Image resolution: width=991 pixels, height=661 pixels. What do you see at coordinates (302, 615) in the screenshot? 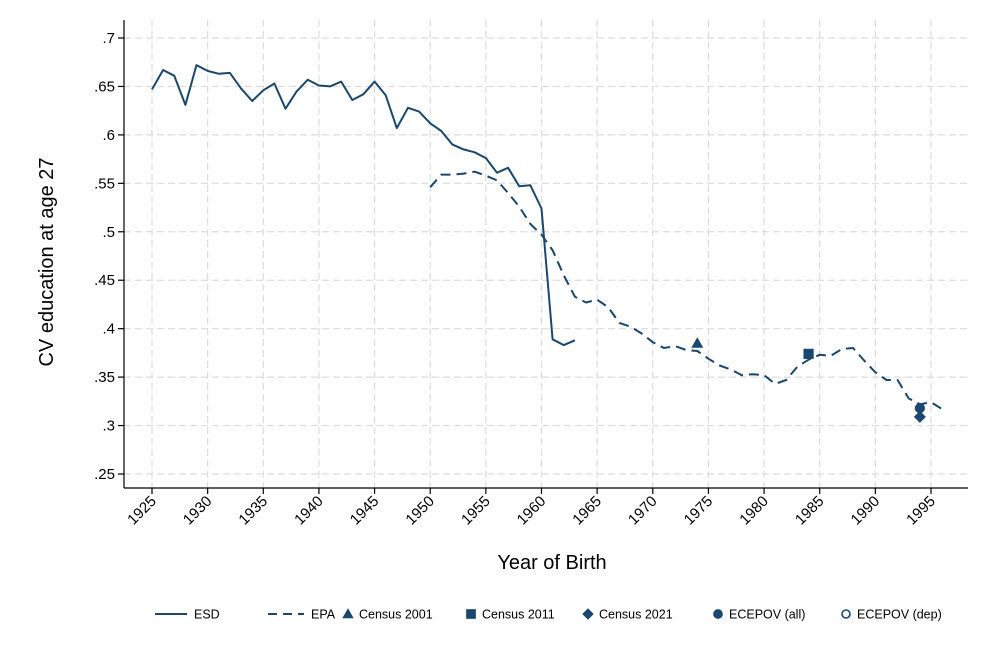
I see `legend-item: EPA` at bounding box center [302, 615].